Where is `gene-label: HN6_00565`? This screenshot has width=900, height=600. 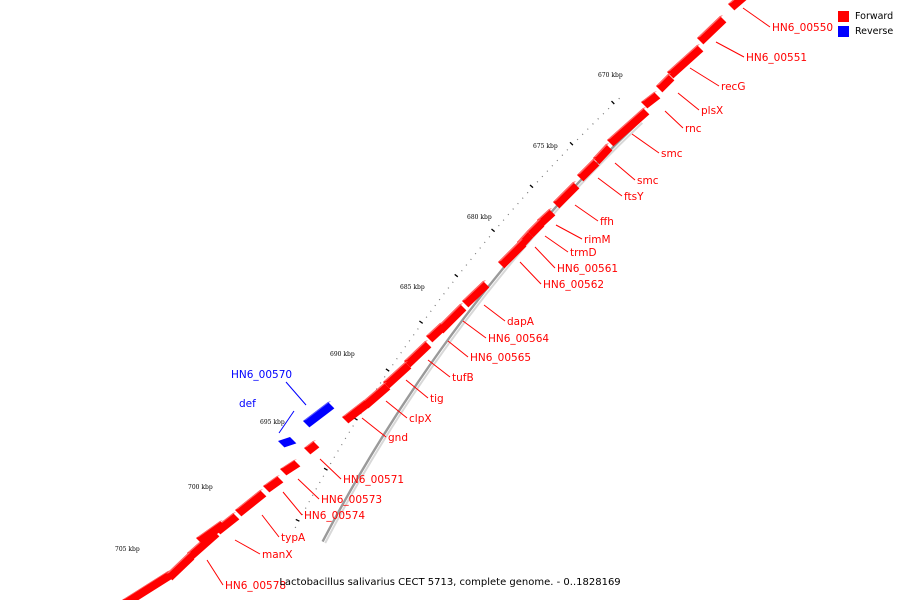
gene-label: HN6_00565 is located at coordinates (500, 358).